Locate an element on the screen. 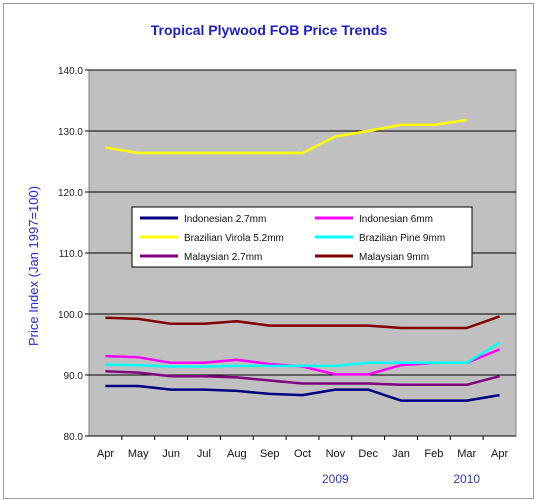  y-tick-label: 130.0 is located at coordinates (70, 132).